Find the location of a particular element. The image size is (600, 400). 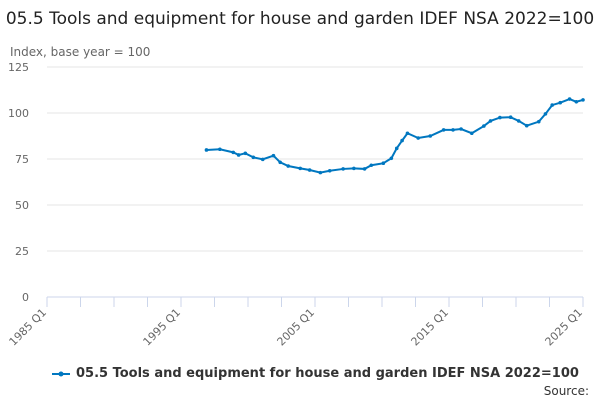

x-tick-label: 1995 Q1 is located at coordinates (162, 327).